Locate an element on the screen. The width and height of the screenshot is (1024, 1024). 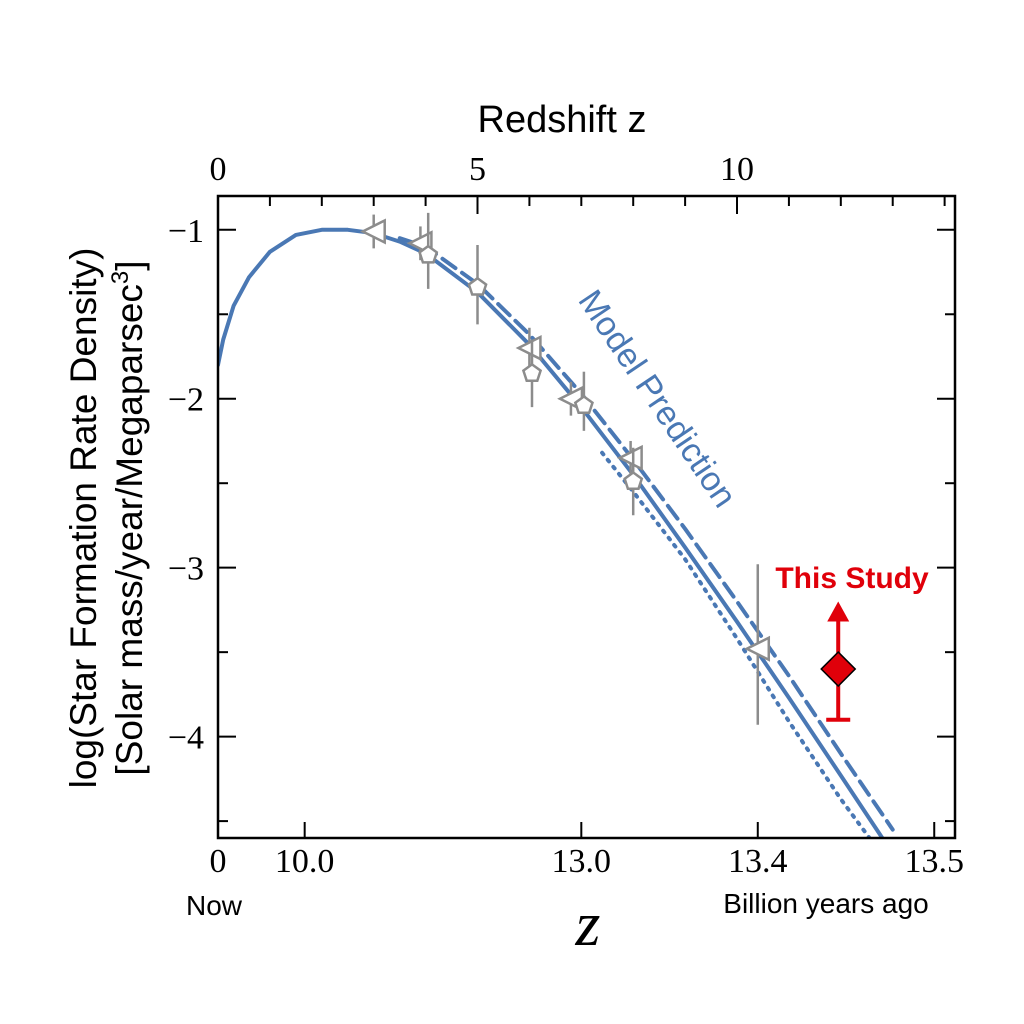
top-tick-label: 10 is located at coordinates (737, 169).